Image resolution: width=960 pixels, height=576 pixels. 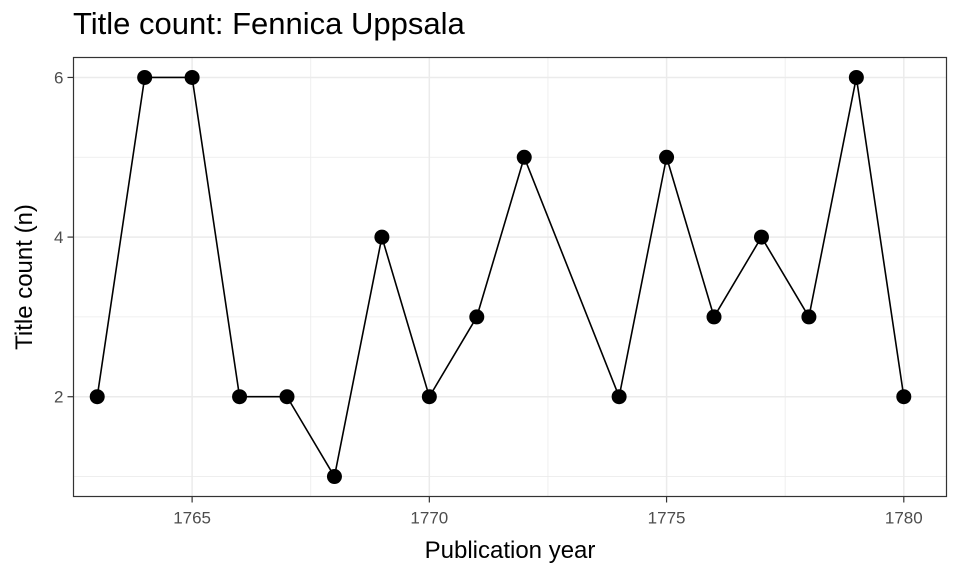 What do you see at coordinates (429, 518) in the screenshot?
I see `x-tick-label: 1770` at bounding box center [429, 518].